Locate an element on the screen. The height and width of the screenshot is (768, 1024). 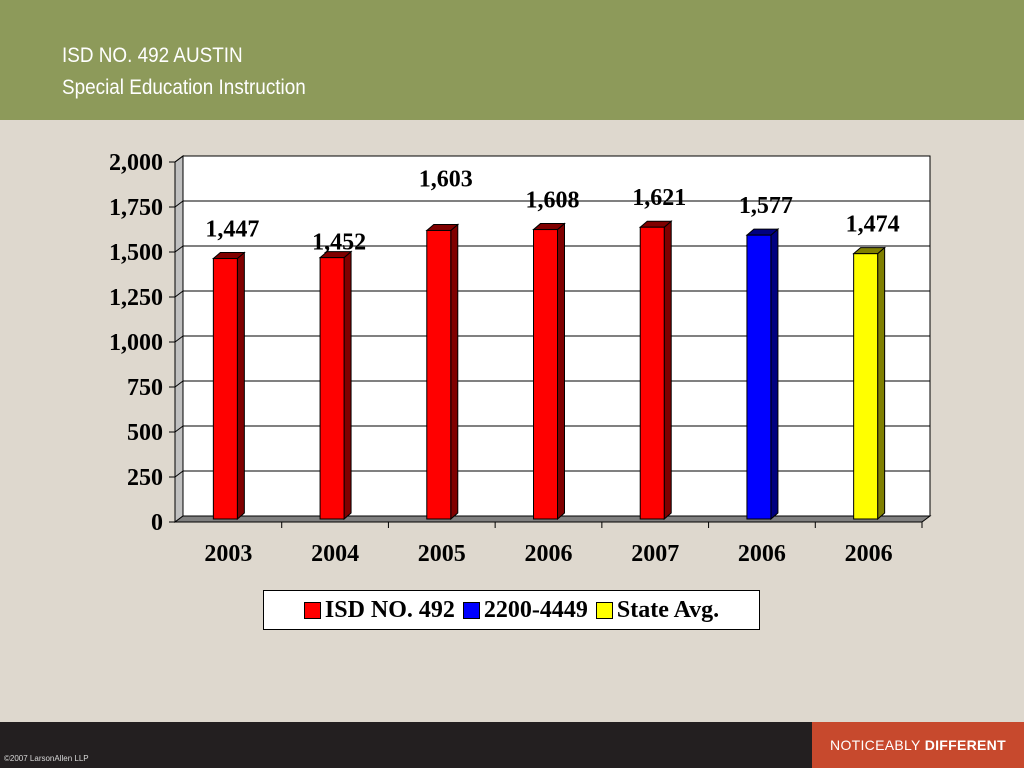
legend-item-series-2: State Avg. is located at coordinates (657, 610).